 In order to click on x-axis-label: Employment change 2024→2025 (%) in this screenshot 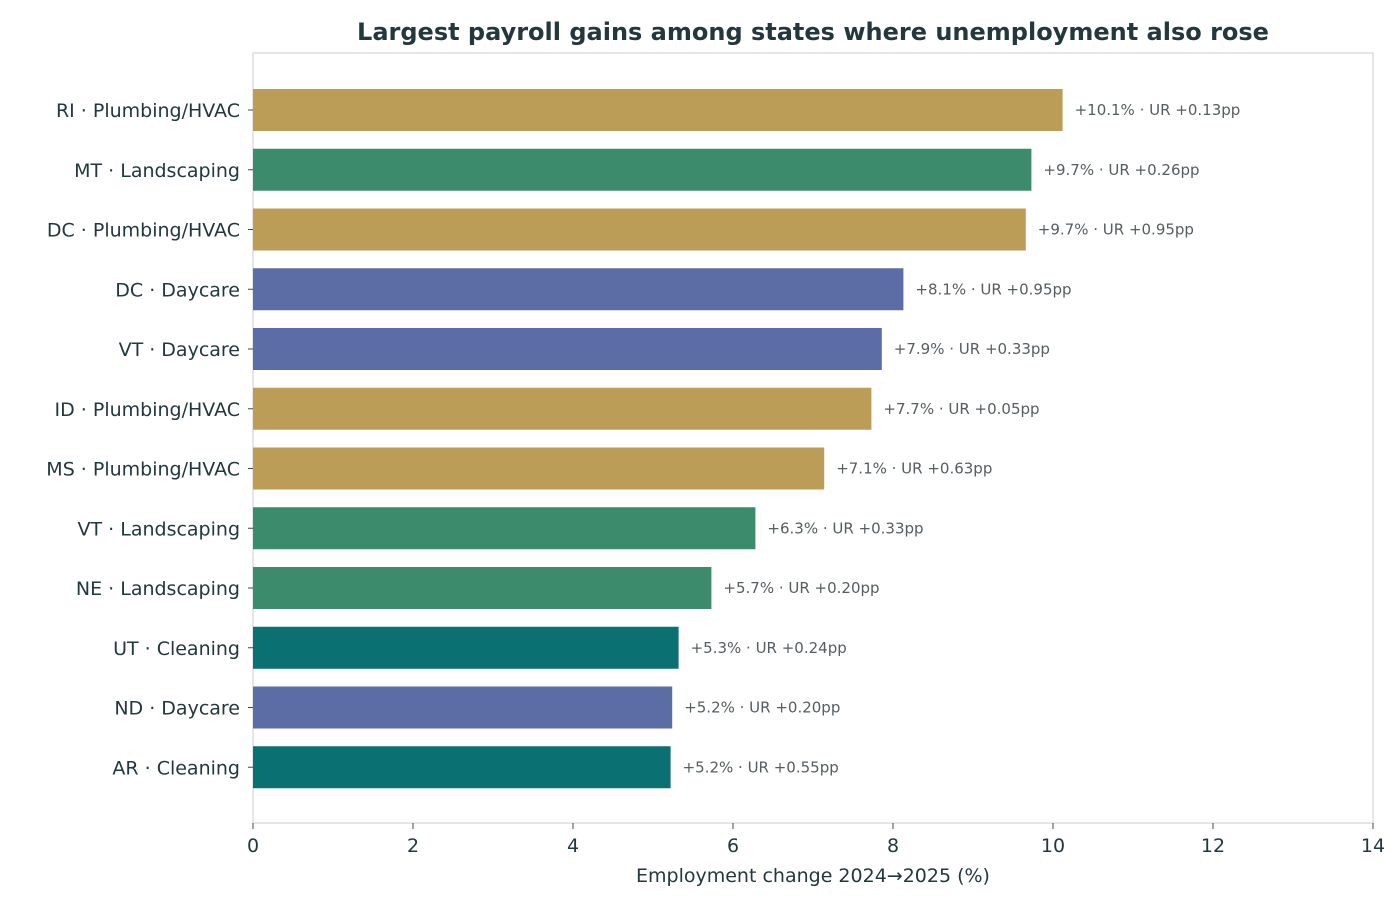, I will do `click(813, 876)`.